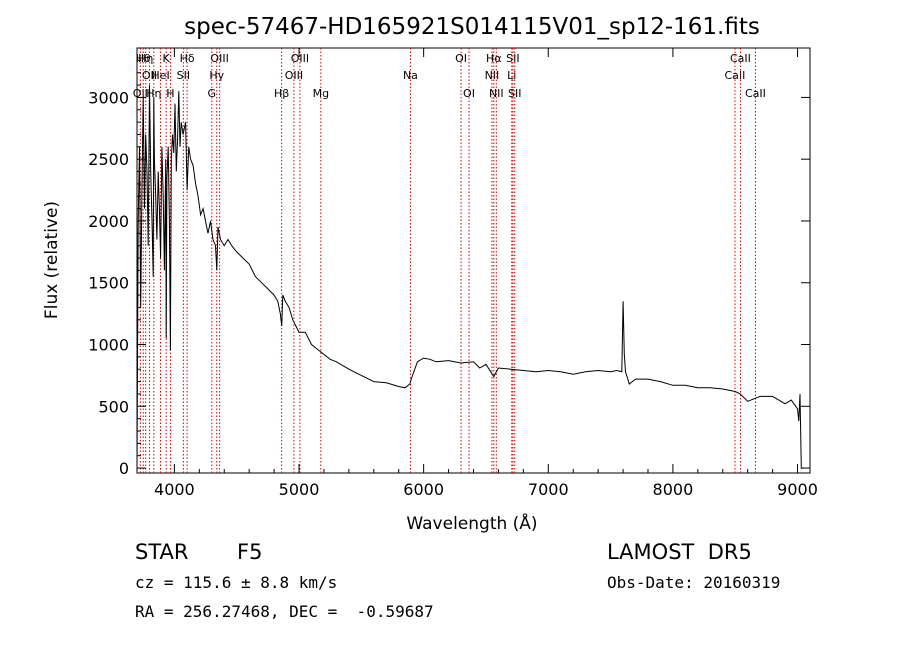  What do you see at coordinates (160, 75) in the screenshot?
I see `line-marker-label: HeI` at bounding box center [160, 75].